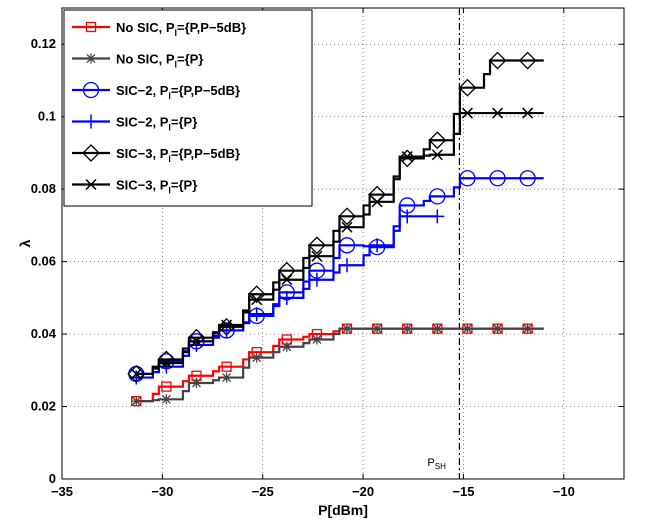 The width and height of the screenshot is (654, 520). Describe the element at coordinates (43, 43) in the screenshot. I see `y-tick-label: 0.12` at that location.